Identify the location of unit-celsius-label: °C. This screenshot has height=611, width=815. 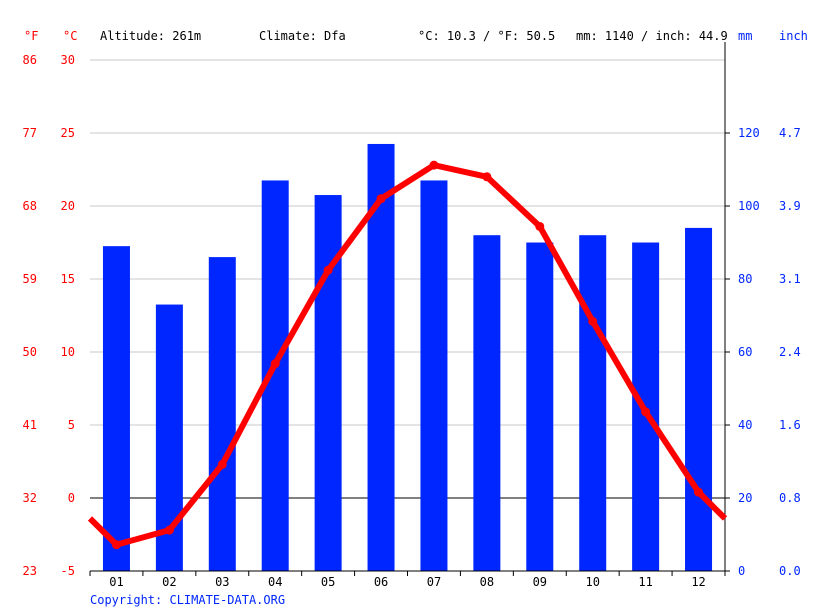
(70, 36).